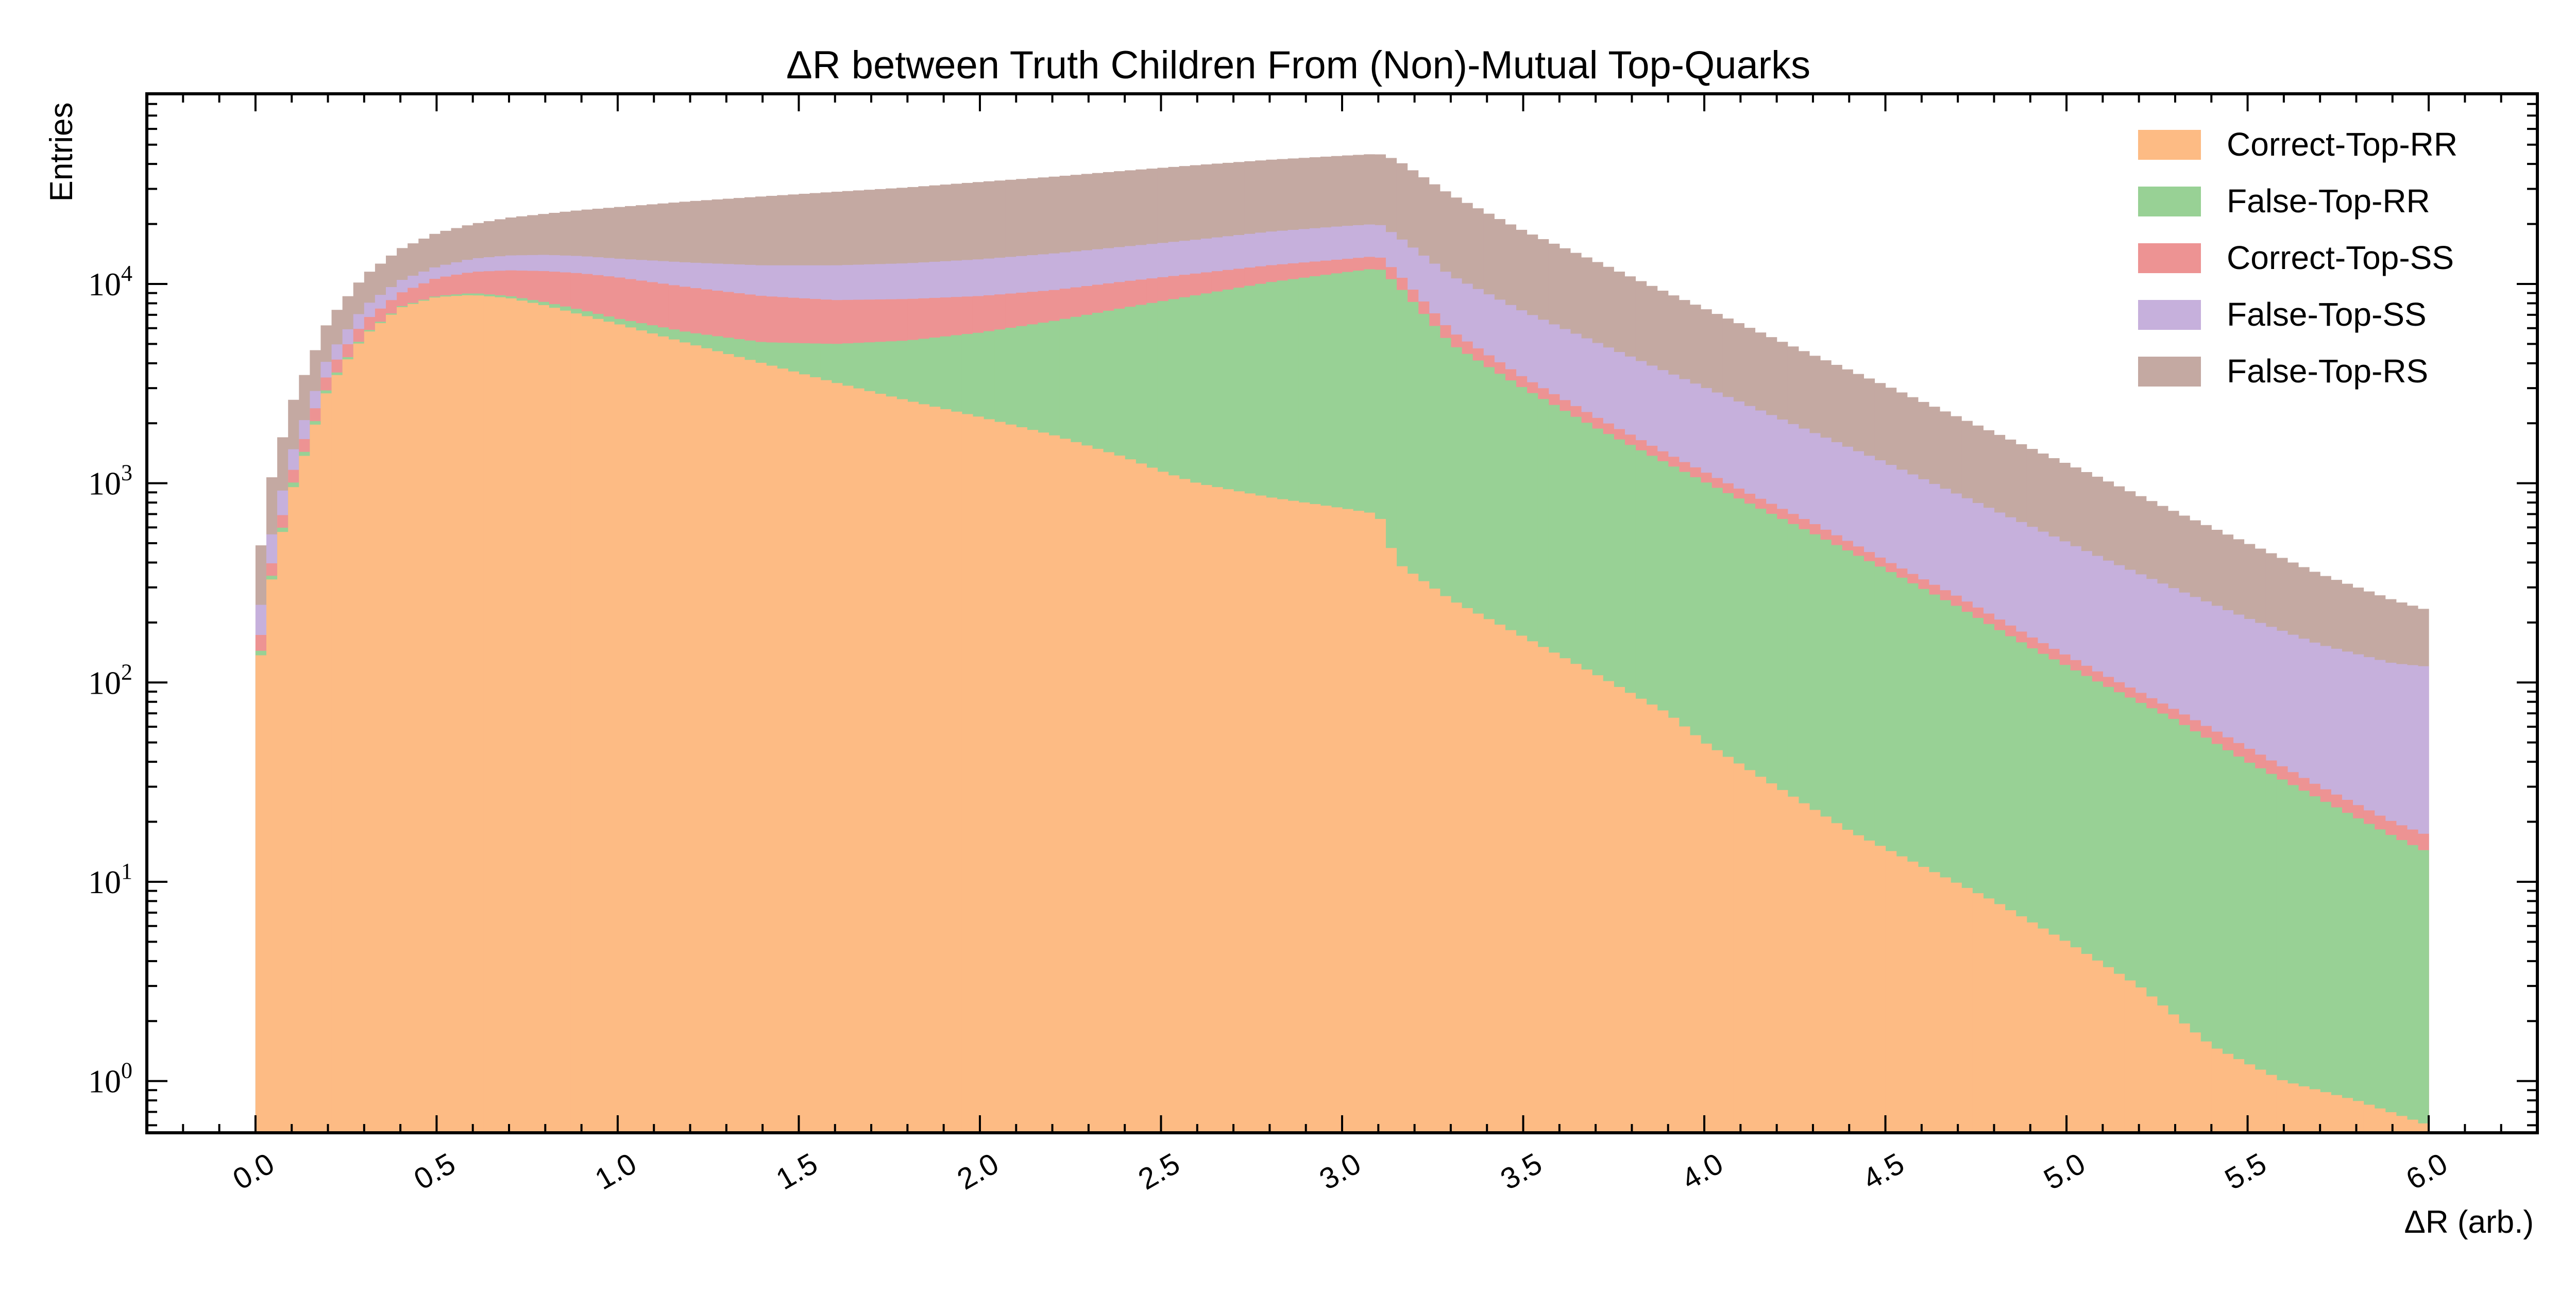 The image size is (2576, 1291). Describe the element at coordinates (2328, 201) in the screenshot. I see `legend-label: False-Top-RR` at that location.